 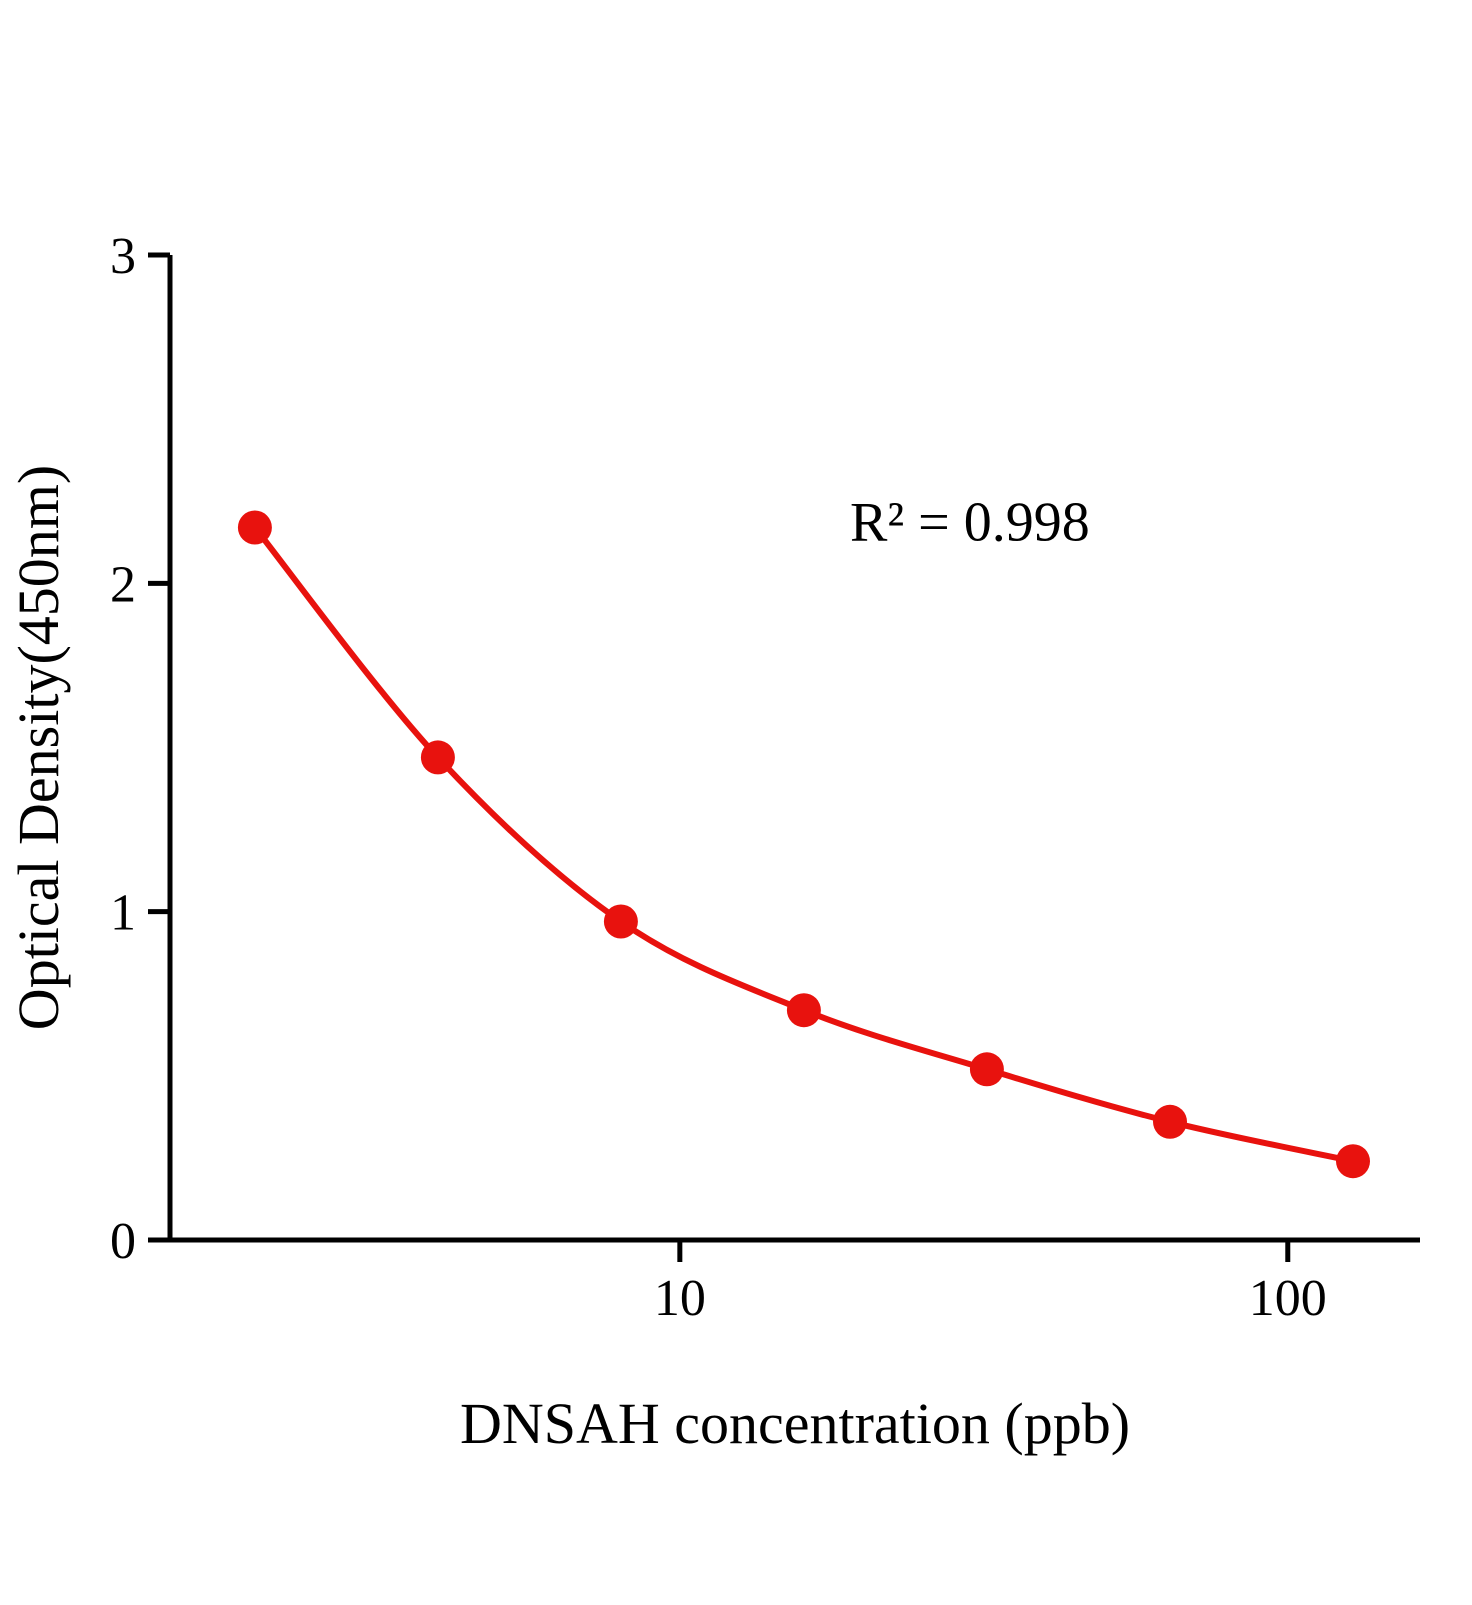 What do you see at coordinates (123, 1241) in the screenshot?
I see `y-tick-label: 0` at bounding box center [123, 1241].